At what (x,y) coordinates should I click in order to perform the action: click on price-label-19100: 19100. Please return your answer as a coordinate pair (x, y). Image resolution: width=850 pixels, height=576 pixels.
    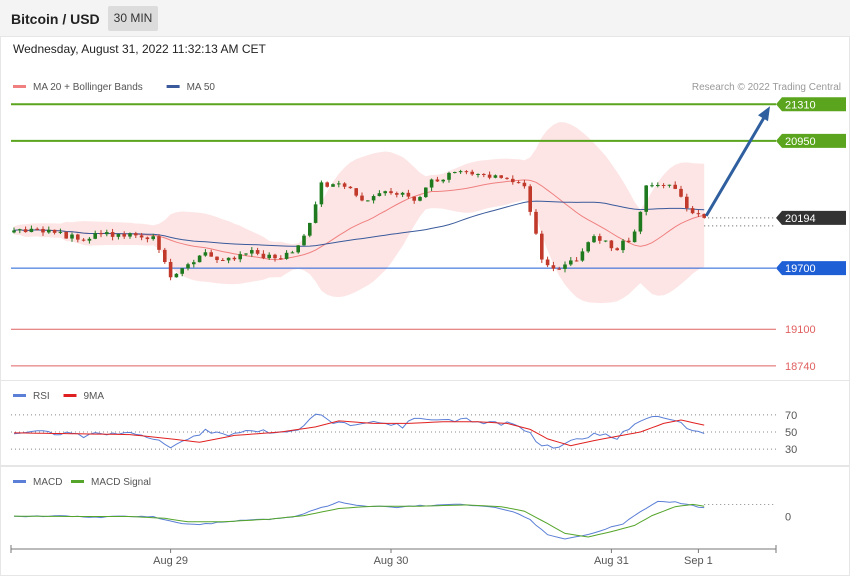
    Looking at the image, I should click on (800, 330).